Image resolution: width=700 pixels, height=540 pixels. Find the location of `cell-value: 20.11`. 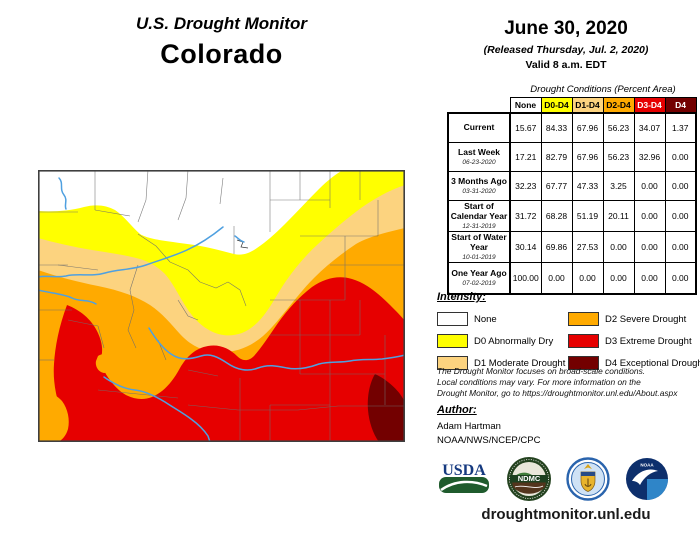

cell-value: 20.11 is located at coordinates (618, 216).